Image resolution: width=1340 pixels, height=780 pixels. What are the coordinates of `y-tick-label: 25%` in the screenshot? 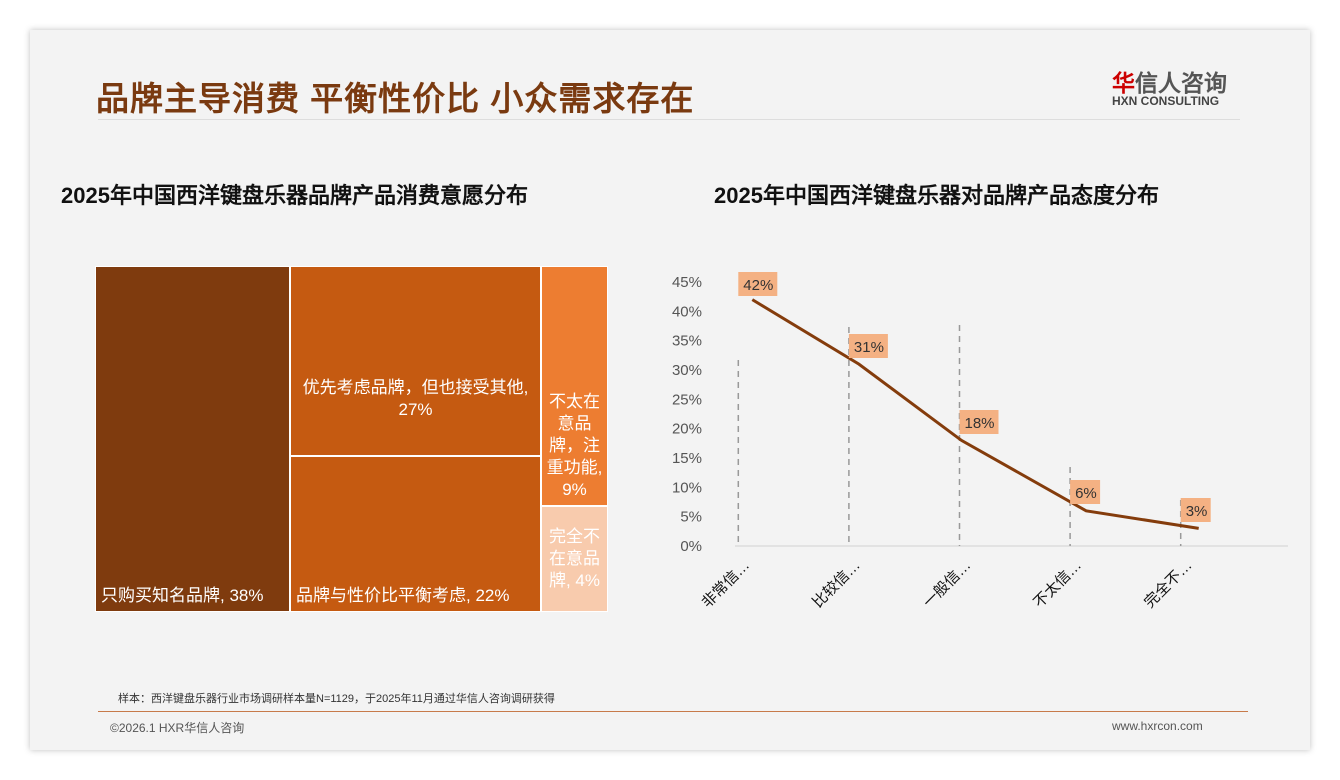 It's located at (687, 399).